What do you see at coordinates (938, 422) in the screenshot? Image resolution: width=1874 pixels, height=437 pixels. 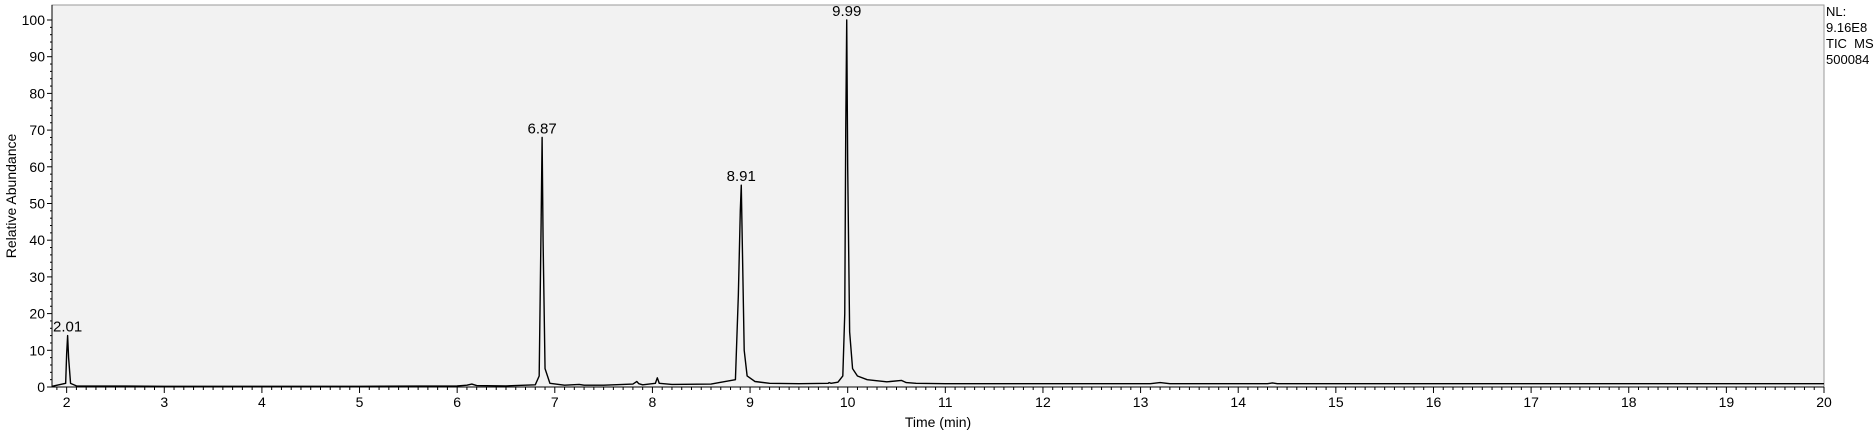 I see `x-axis-title: Time (min)` at bounding box center [938, 422].